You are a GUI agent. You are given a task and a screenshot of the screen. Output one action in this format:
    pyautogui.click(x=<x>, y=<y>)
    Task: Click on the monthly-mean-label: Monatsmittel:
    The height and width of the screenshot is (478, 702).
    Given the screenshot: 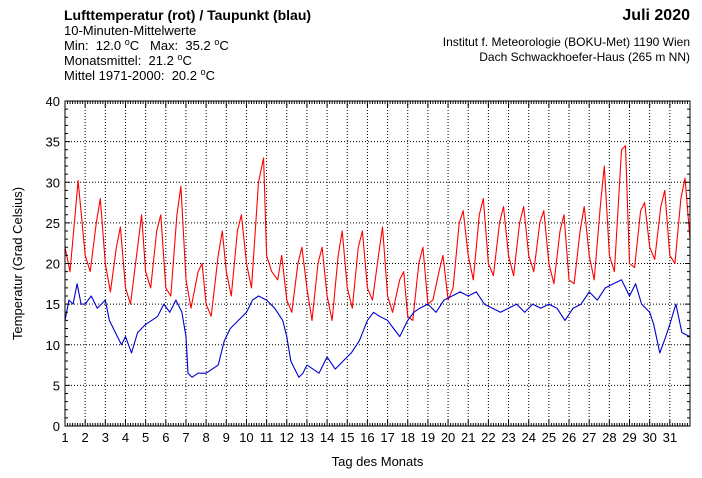 What is the action you would take?
    pyautogui.click(x=103, y=60)
    